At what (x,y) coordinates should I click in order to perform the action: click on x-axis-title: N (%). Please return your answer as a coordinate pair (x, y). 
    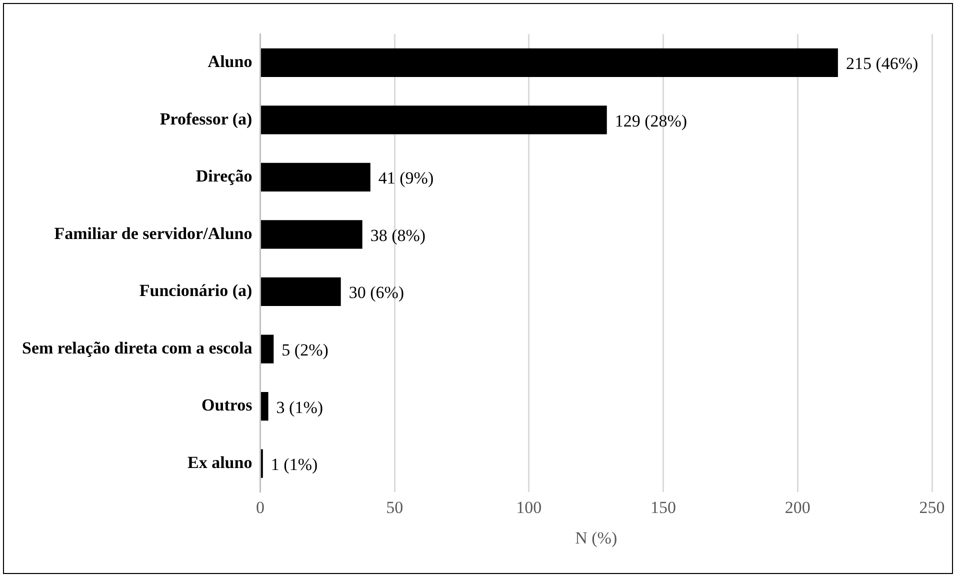
    Looking at the image, I should click on (596, 538).